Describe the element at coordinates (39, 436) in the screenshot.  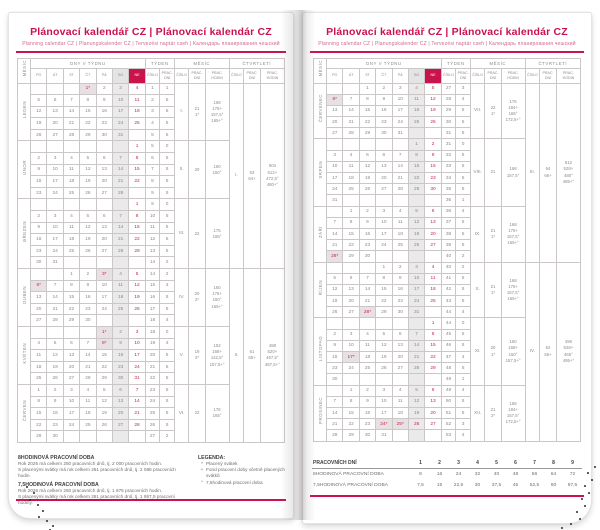
I see `day-cell: 29` at that location.